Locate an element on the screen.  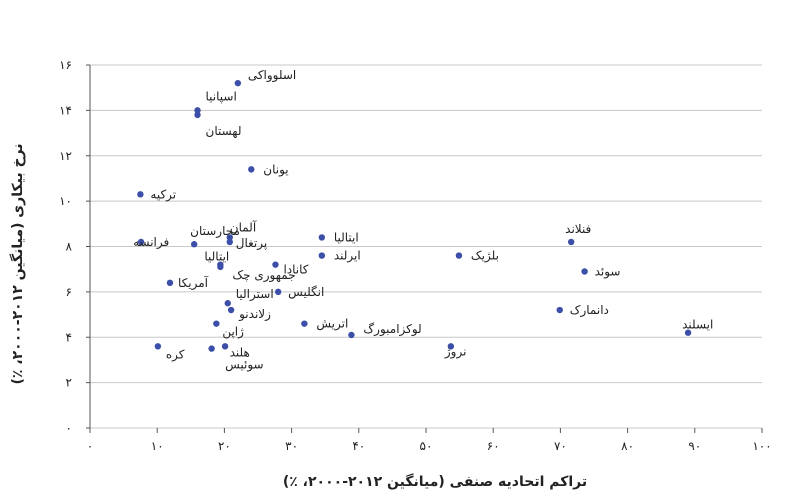
y-tick-label: ۲ is located at coordinates (69, 383).